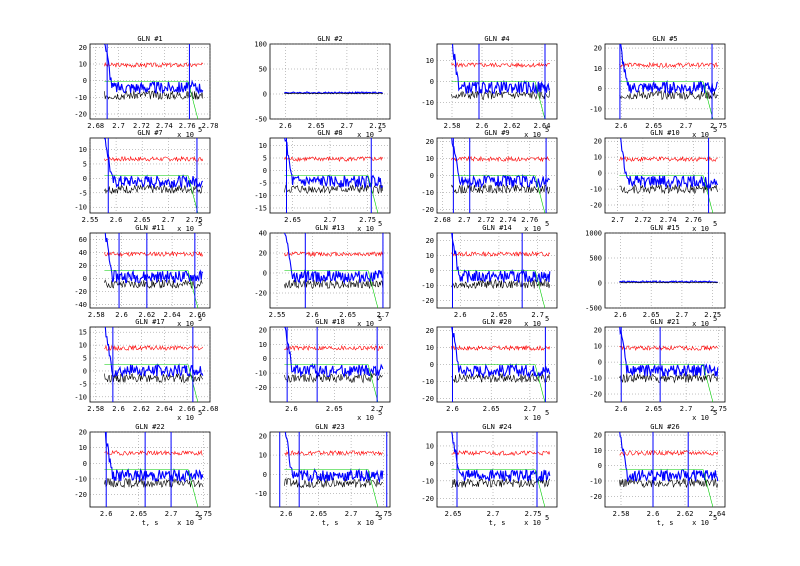 Image resolution: width=800 pixels, height=566 pixels. What do you see at coordinates (665, 228) in the screenshot?
I see `subplot-title: GLN #15` at bounding box center [665, 228].